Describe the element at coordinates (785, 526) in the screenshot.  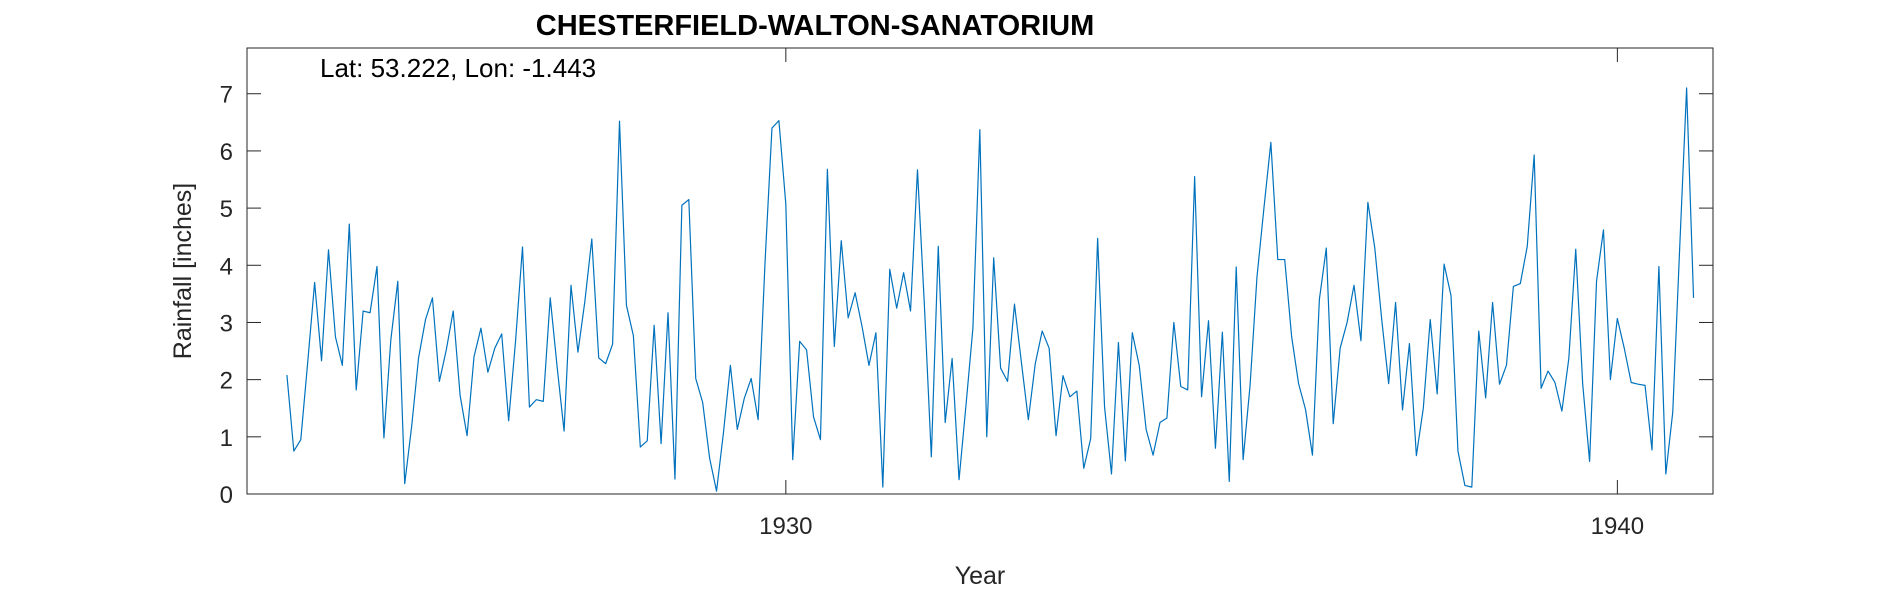
I see `x-tick-label: 1930` at that location.